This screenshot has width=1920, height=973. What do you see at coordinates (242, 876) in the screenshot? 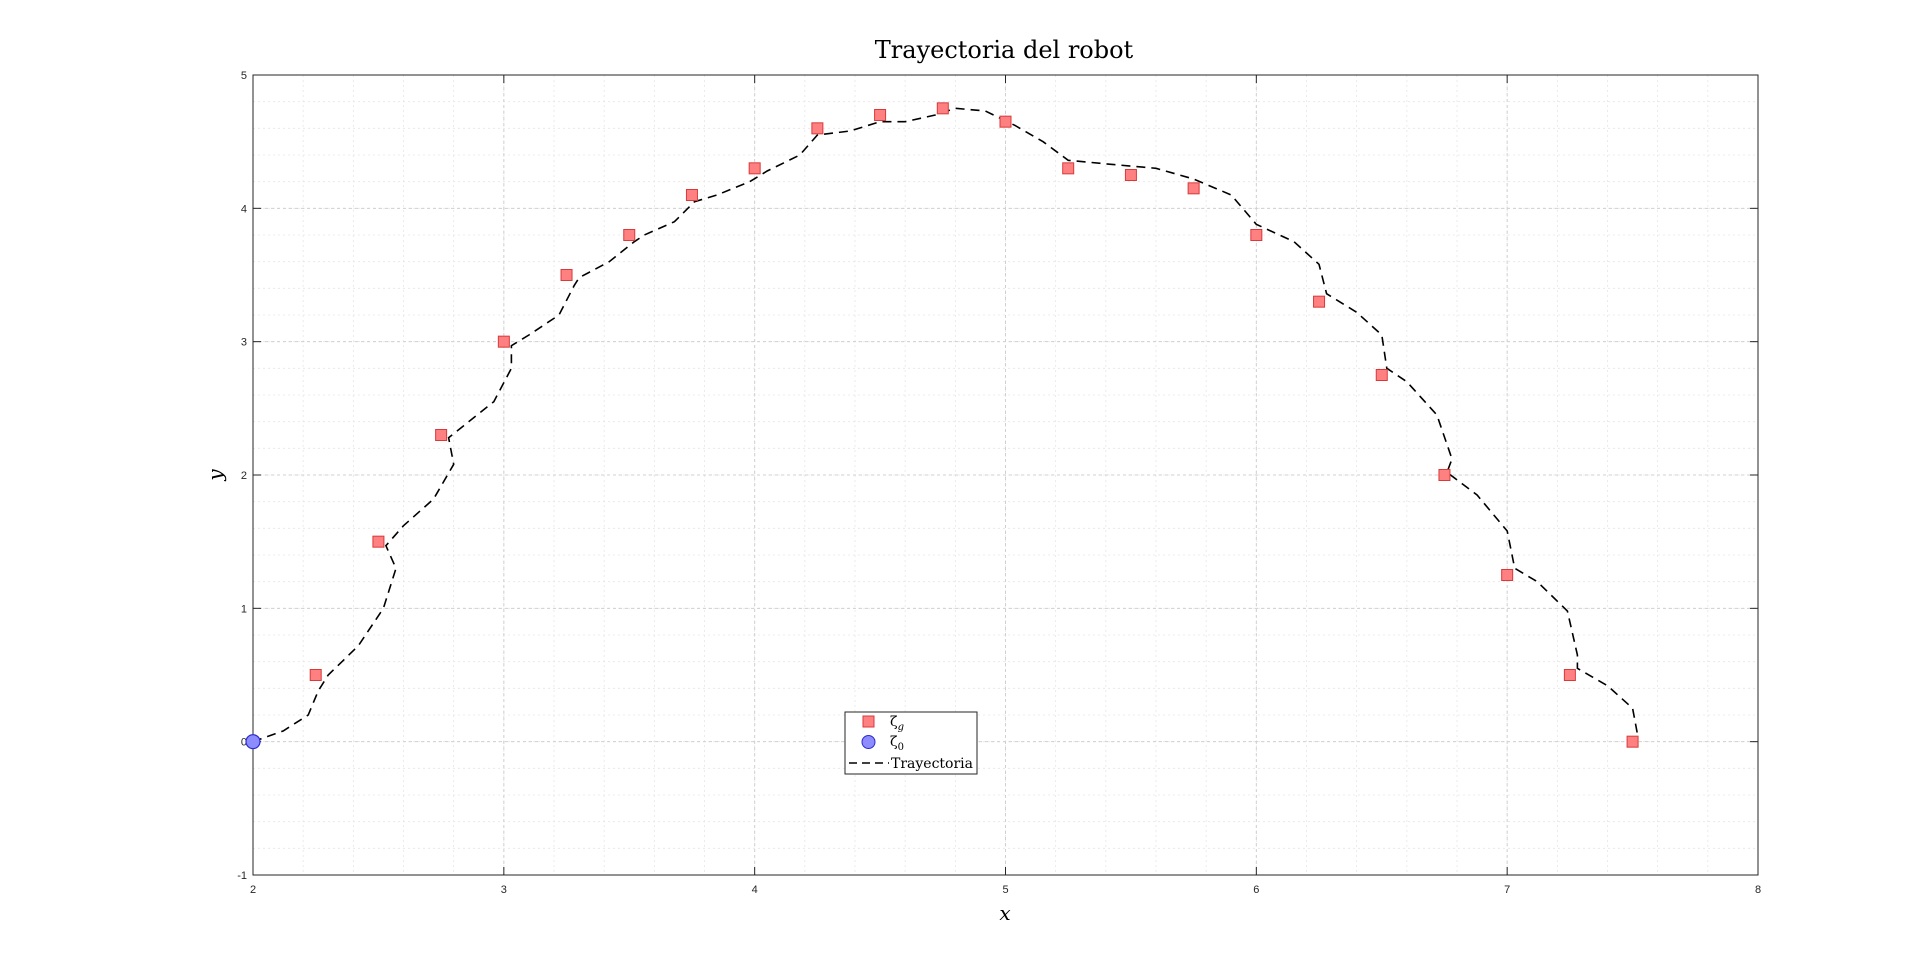
I see `y-tick-label: -1` at bounding box center [242, 876].